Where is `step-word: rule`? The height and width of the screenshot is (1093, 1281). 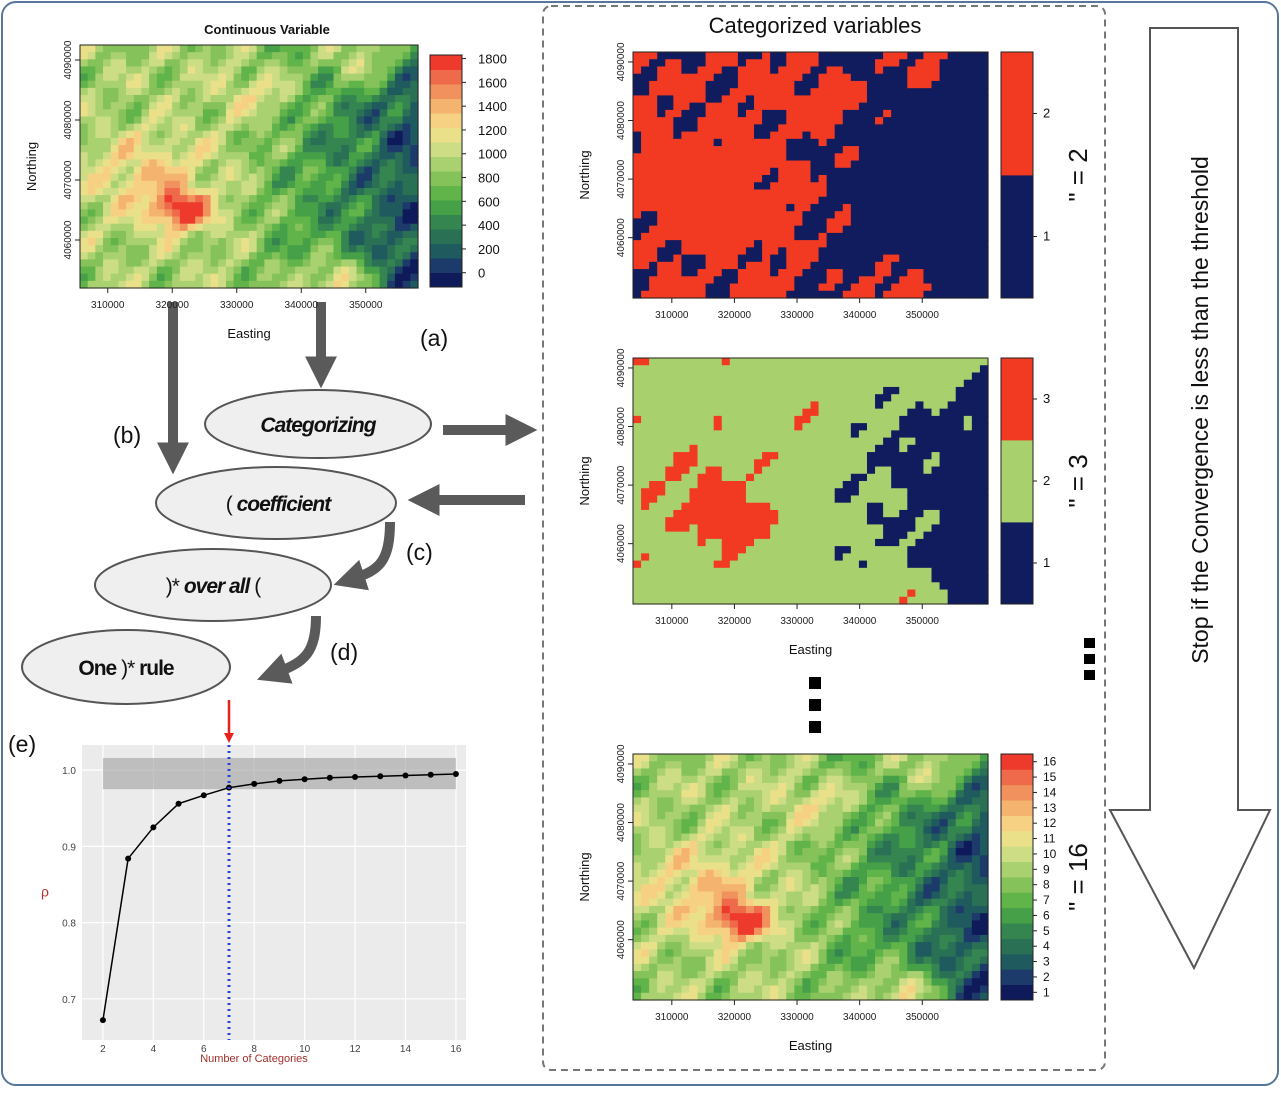
step-word: rule is located at coordinates (156, 668).